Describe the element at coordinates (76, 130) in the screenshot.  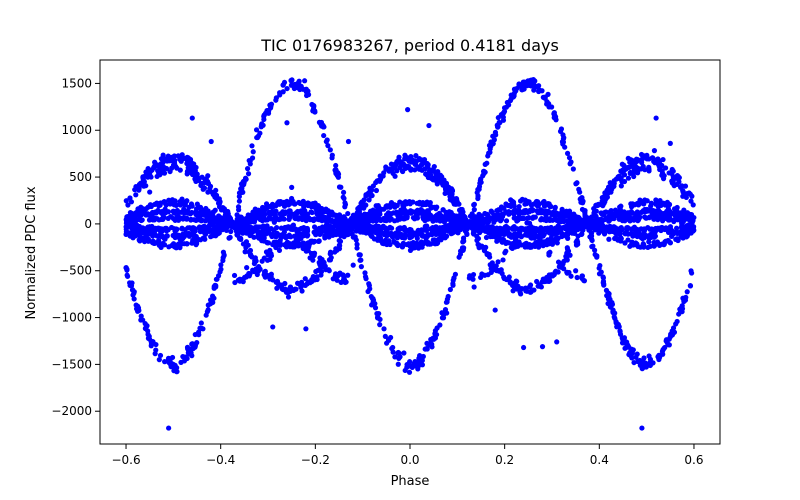
I see `y-tick-label: 1000` at that location.